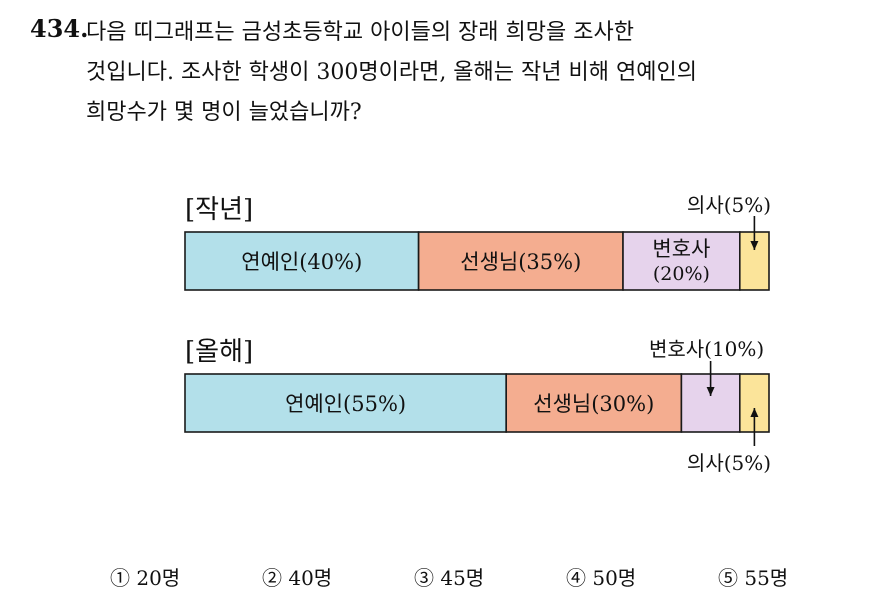 This screenshot has height=591, width=884. I want to click on choice-1: ① 20명, so click(145, 578).